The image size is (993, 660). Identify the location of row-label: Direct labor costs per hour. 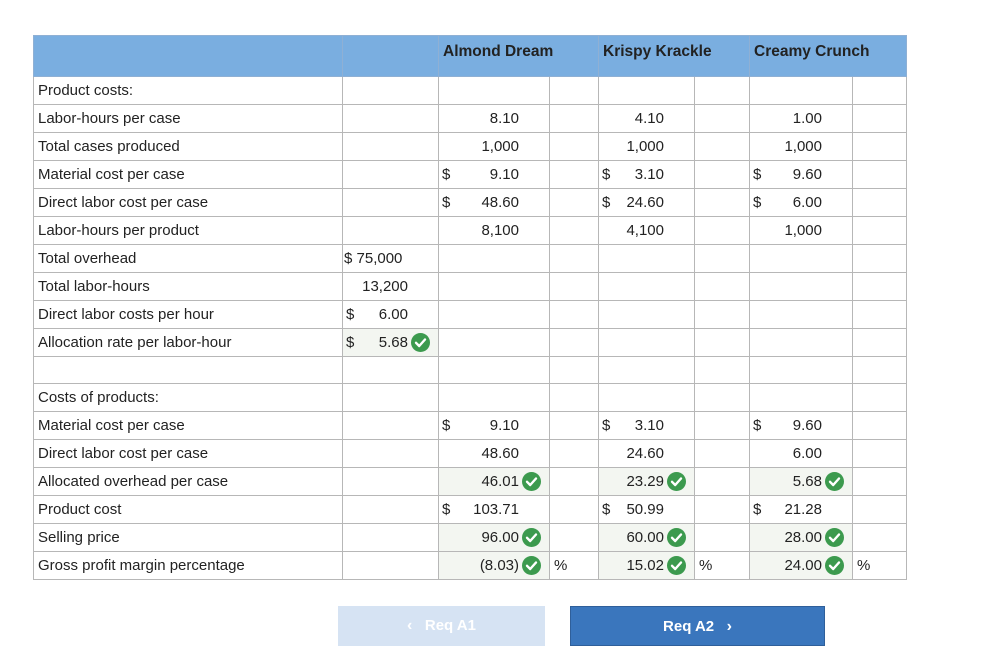
(188, 314).